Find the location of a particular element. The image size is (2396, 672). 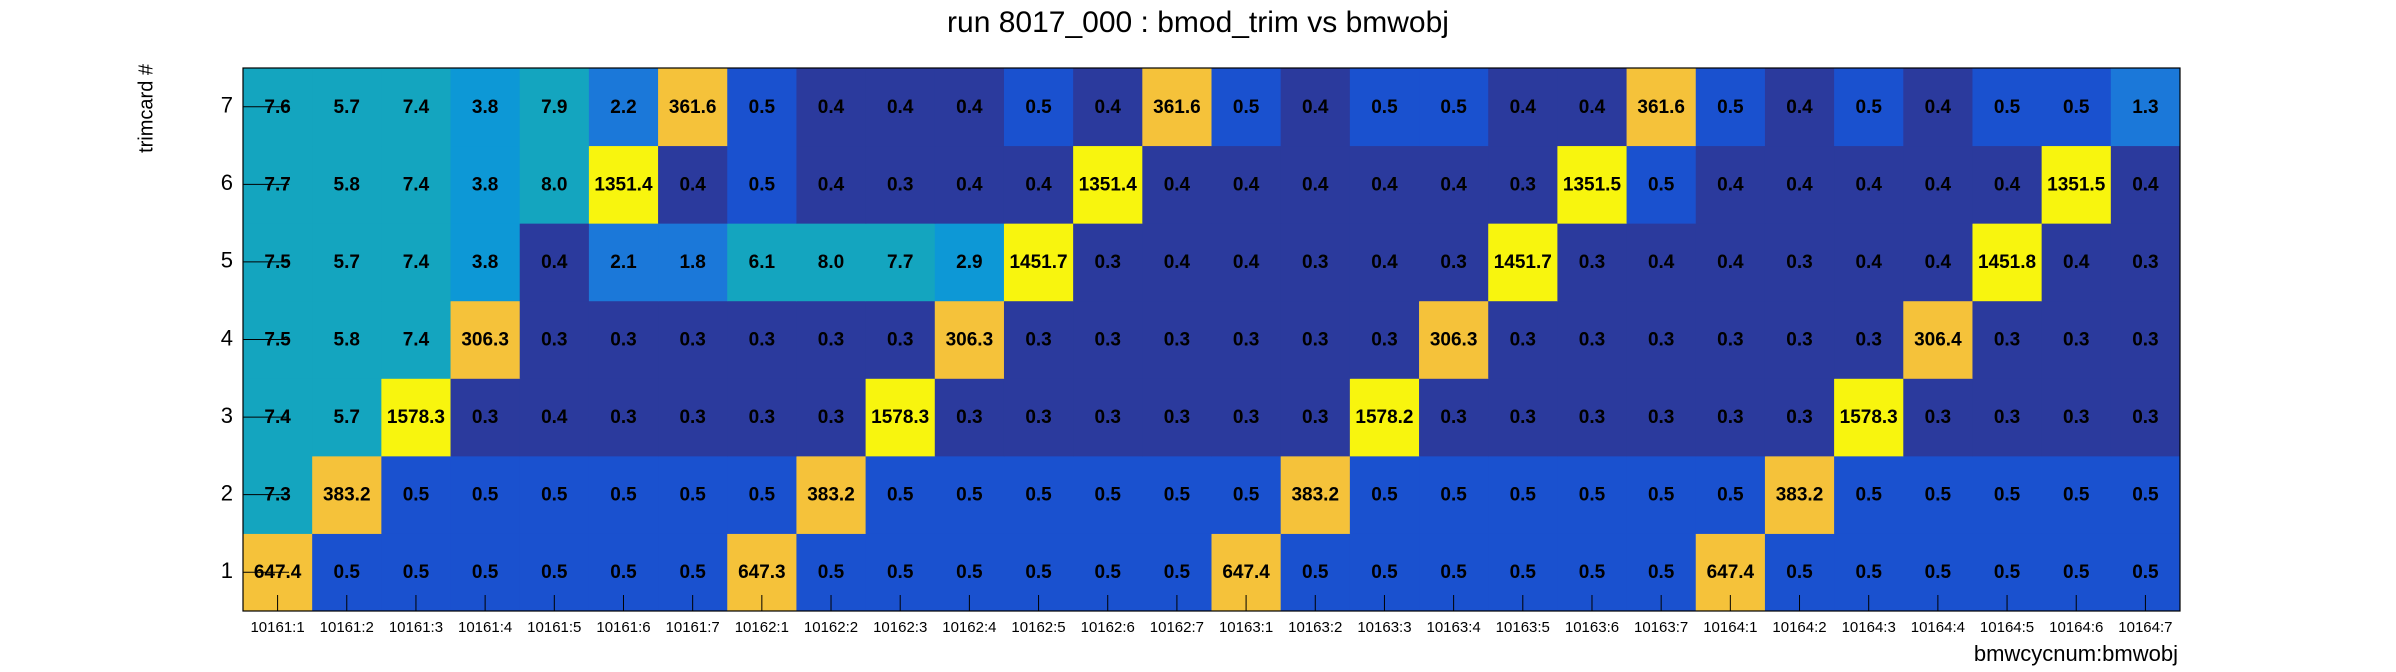

cell-label: 7.6 is located at coordinates (277, 107).